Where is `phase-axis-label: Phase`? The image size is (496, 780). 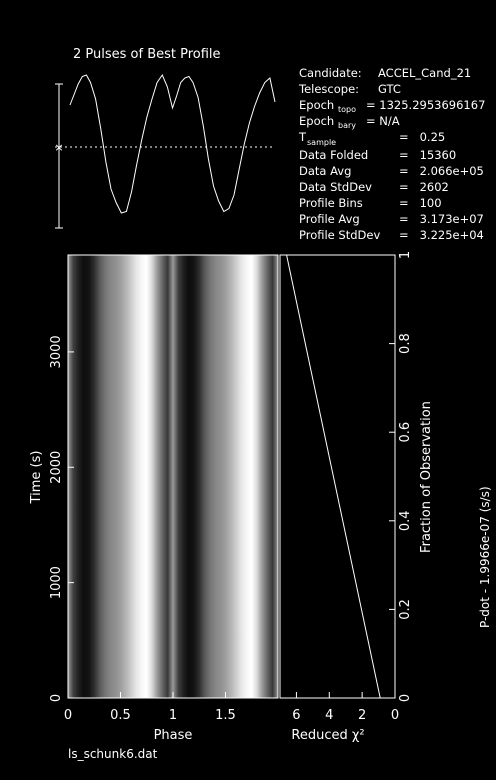 phase-axis-label: Phase is located at coordinates (173, 735).